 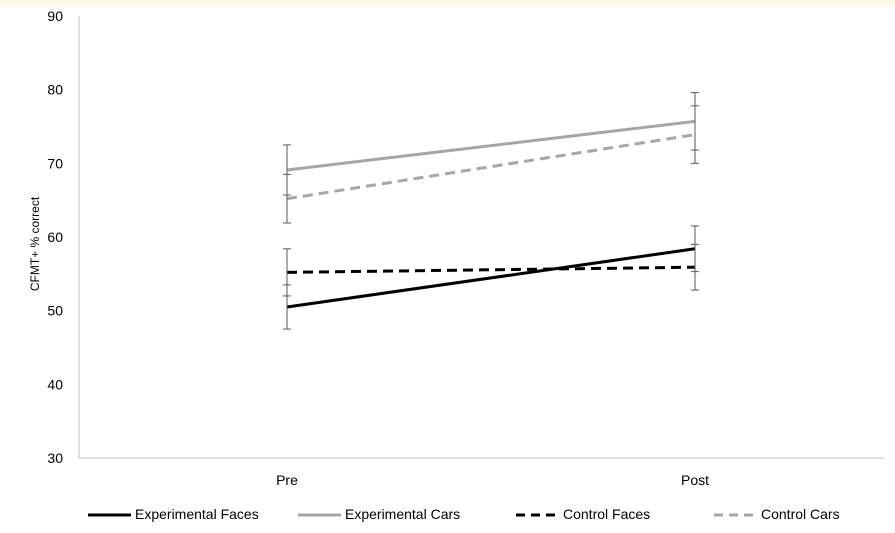 I want to click on legend-item-control-cars: Control Cars, so click(x=777, y=514).